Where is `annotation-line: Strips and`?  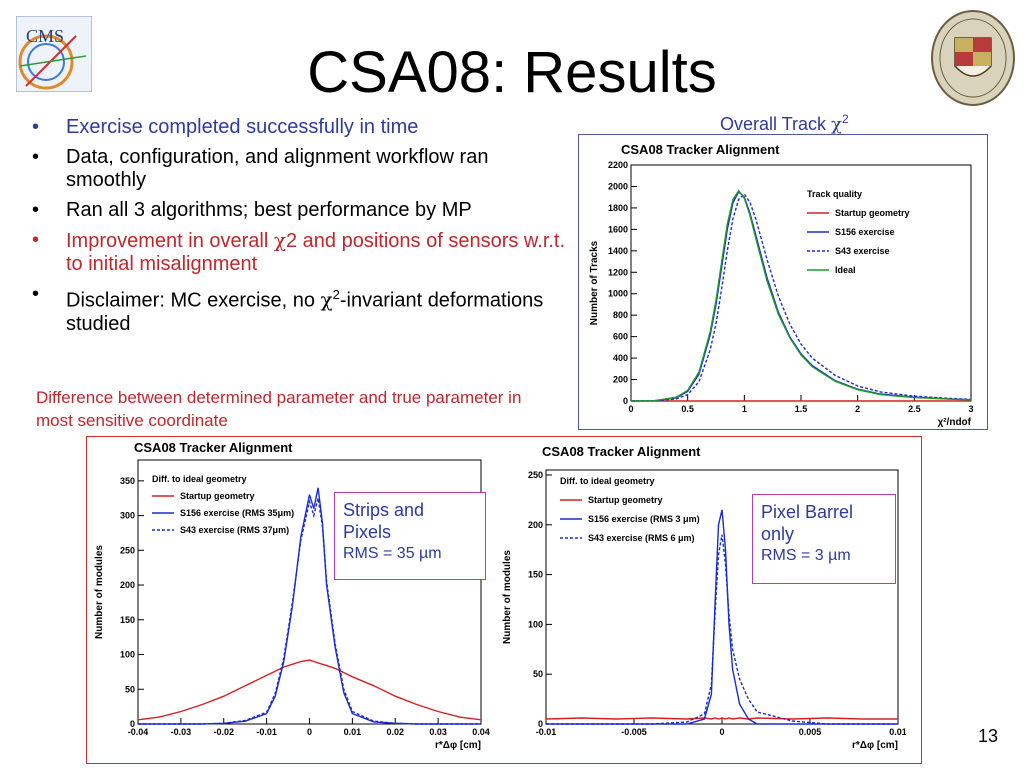
annotation-line: Strips and is located at coordinates (384, 510).